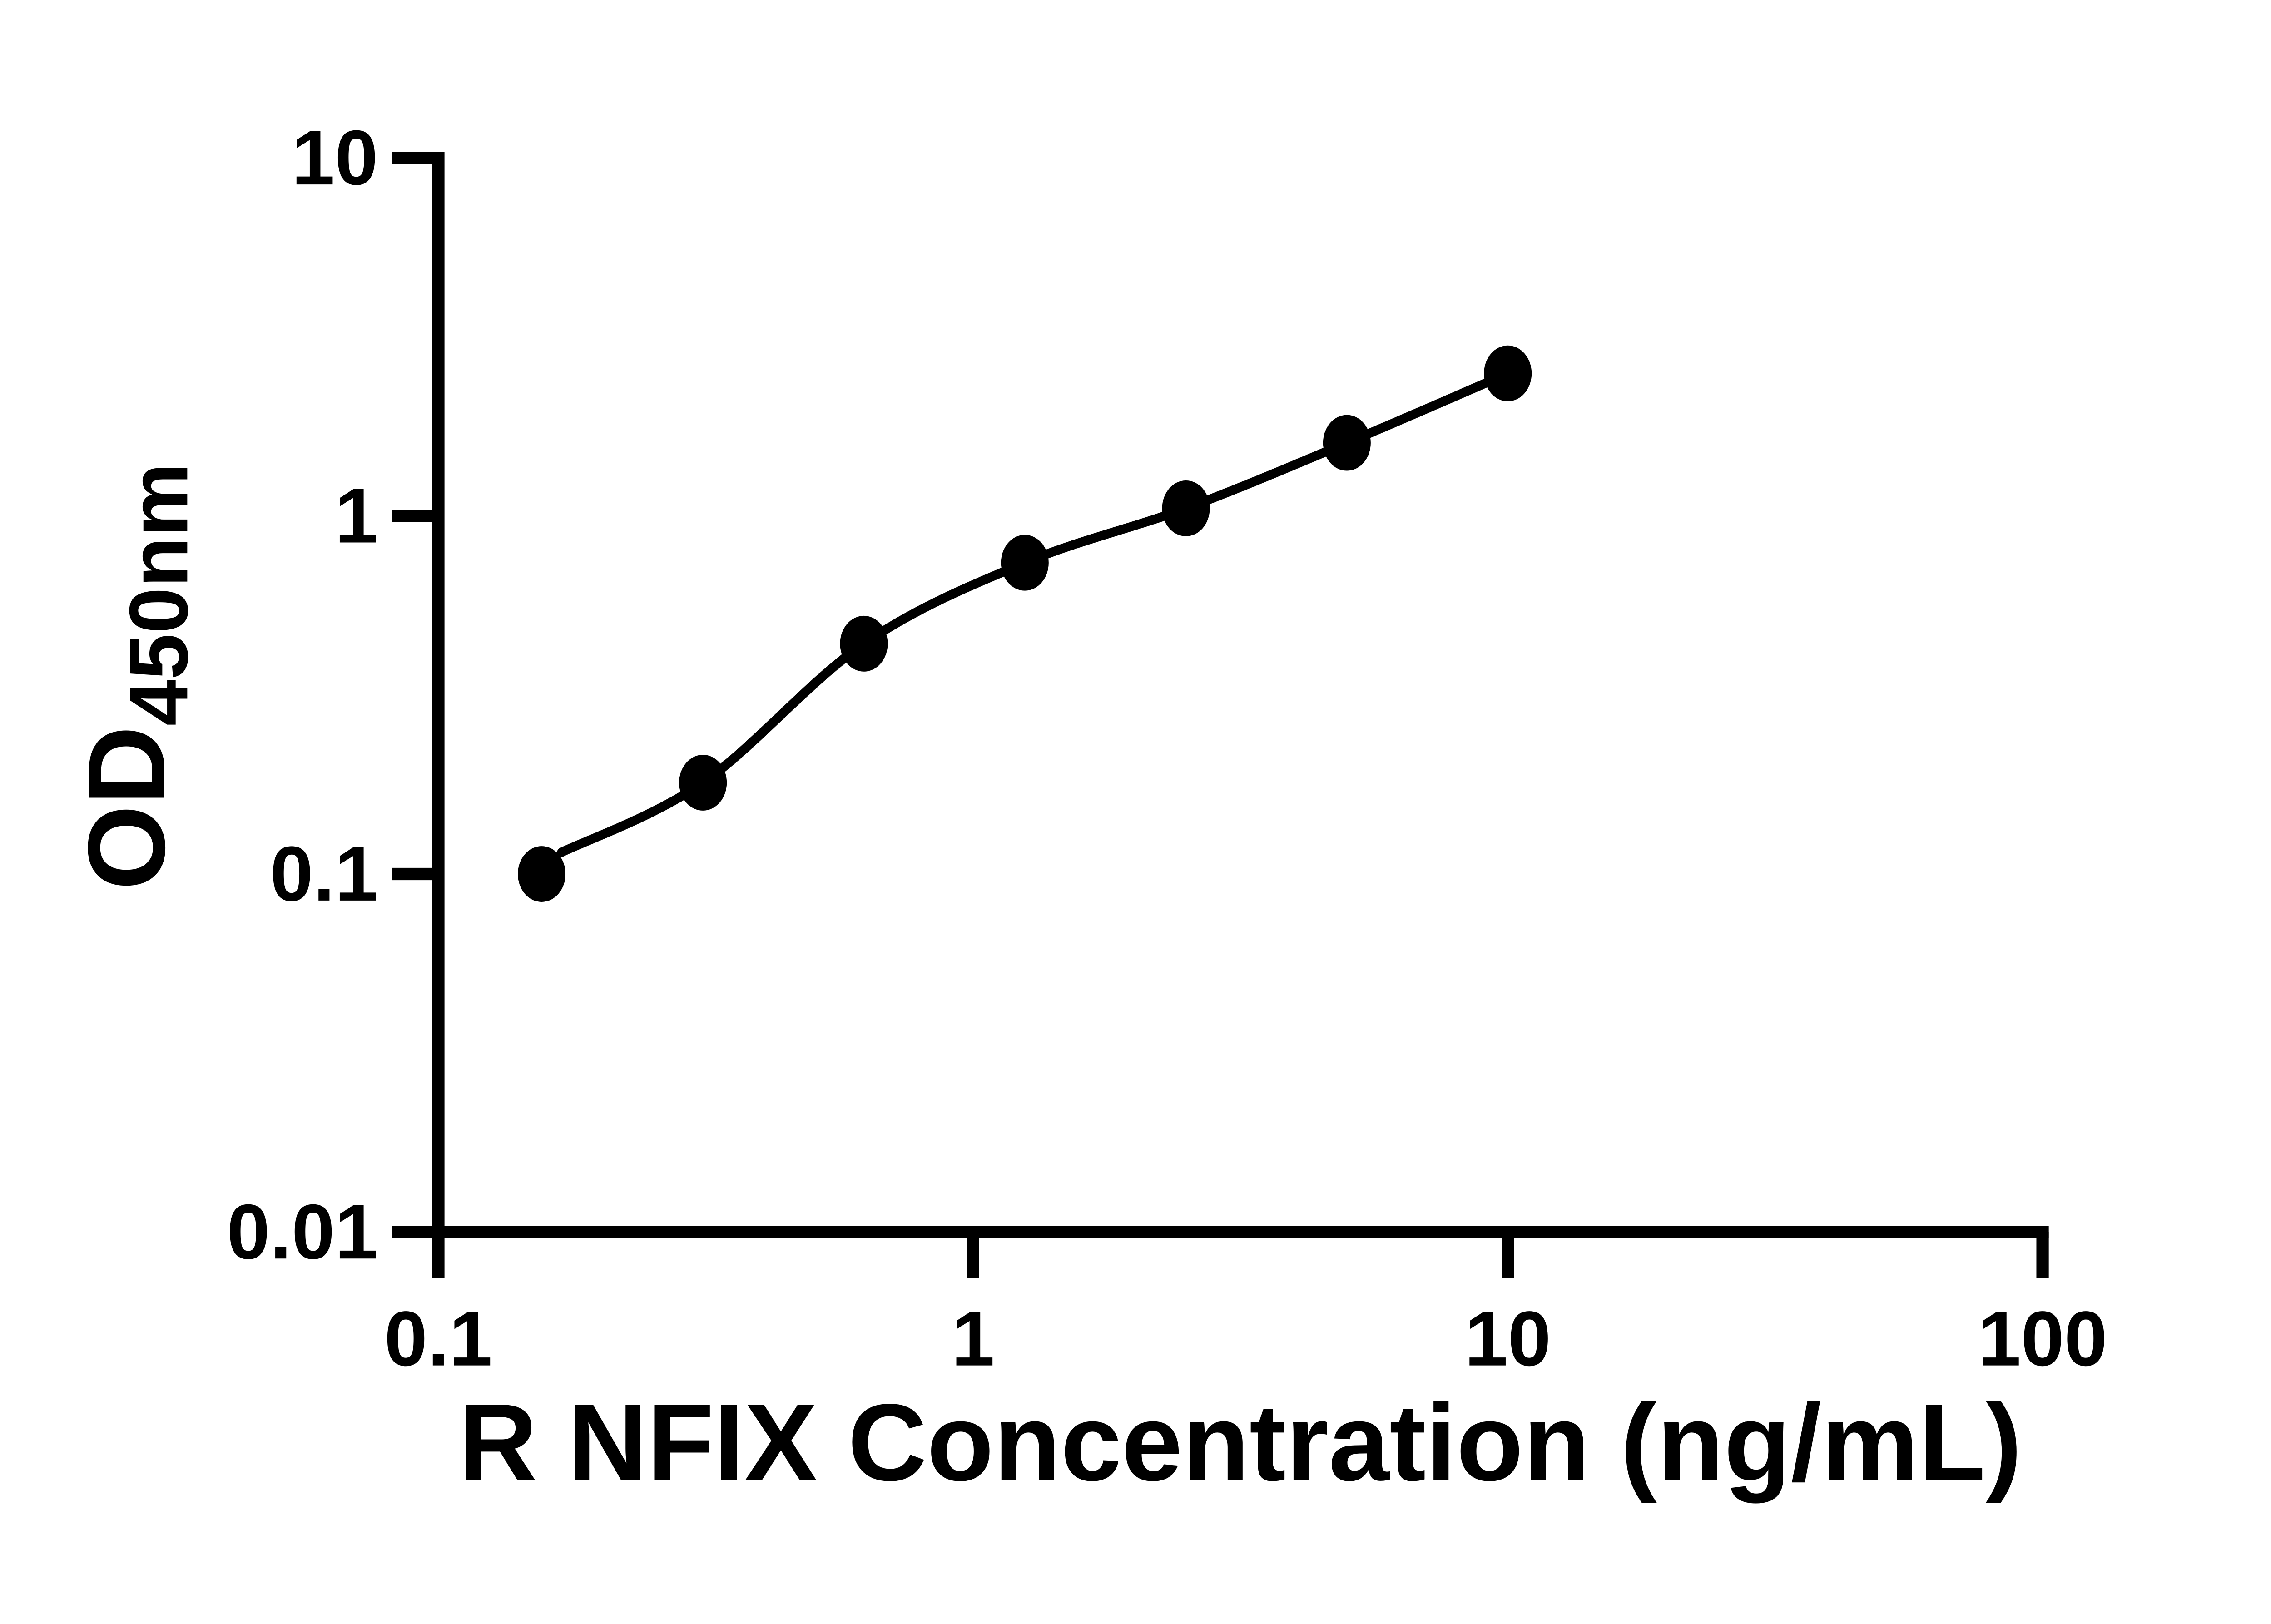 This screenshot has width=2271, height=1624. Describe the element at coordinates (1508, 1339) in the screenshot. I see `x-tick-label-10: 10` at that location.